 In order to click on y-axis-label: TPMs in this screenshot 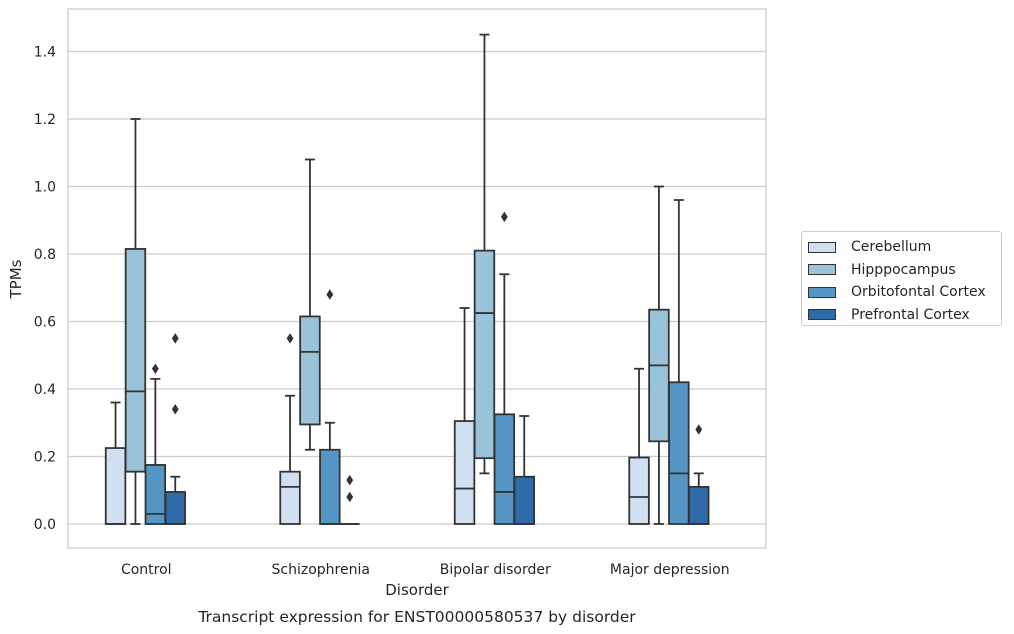, I will do `click(16, 279)`.